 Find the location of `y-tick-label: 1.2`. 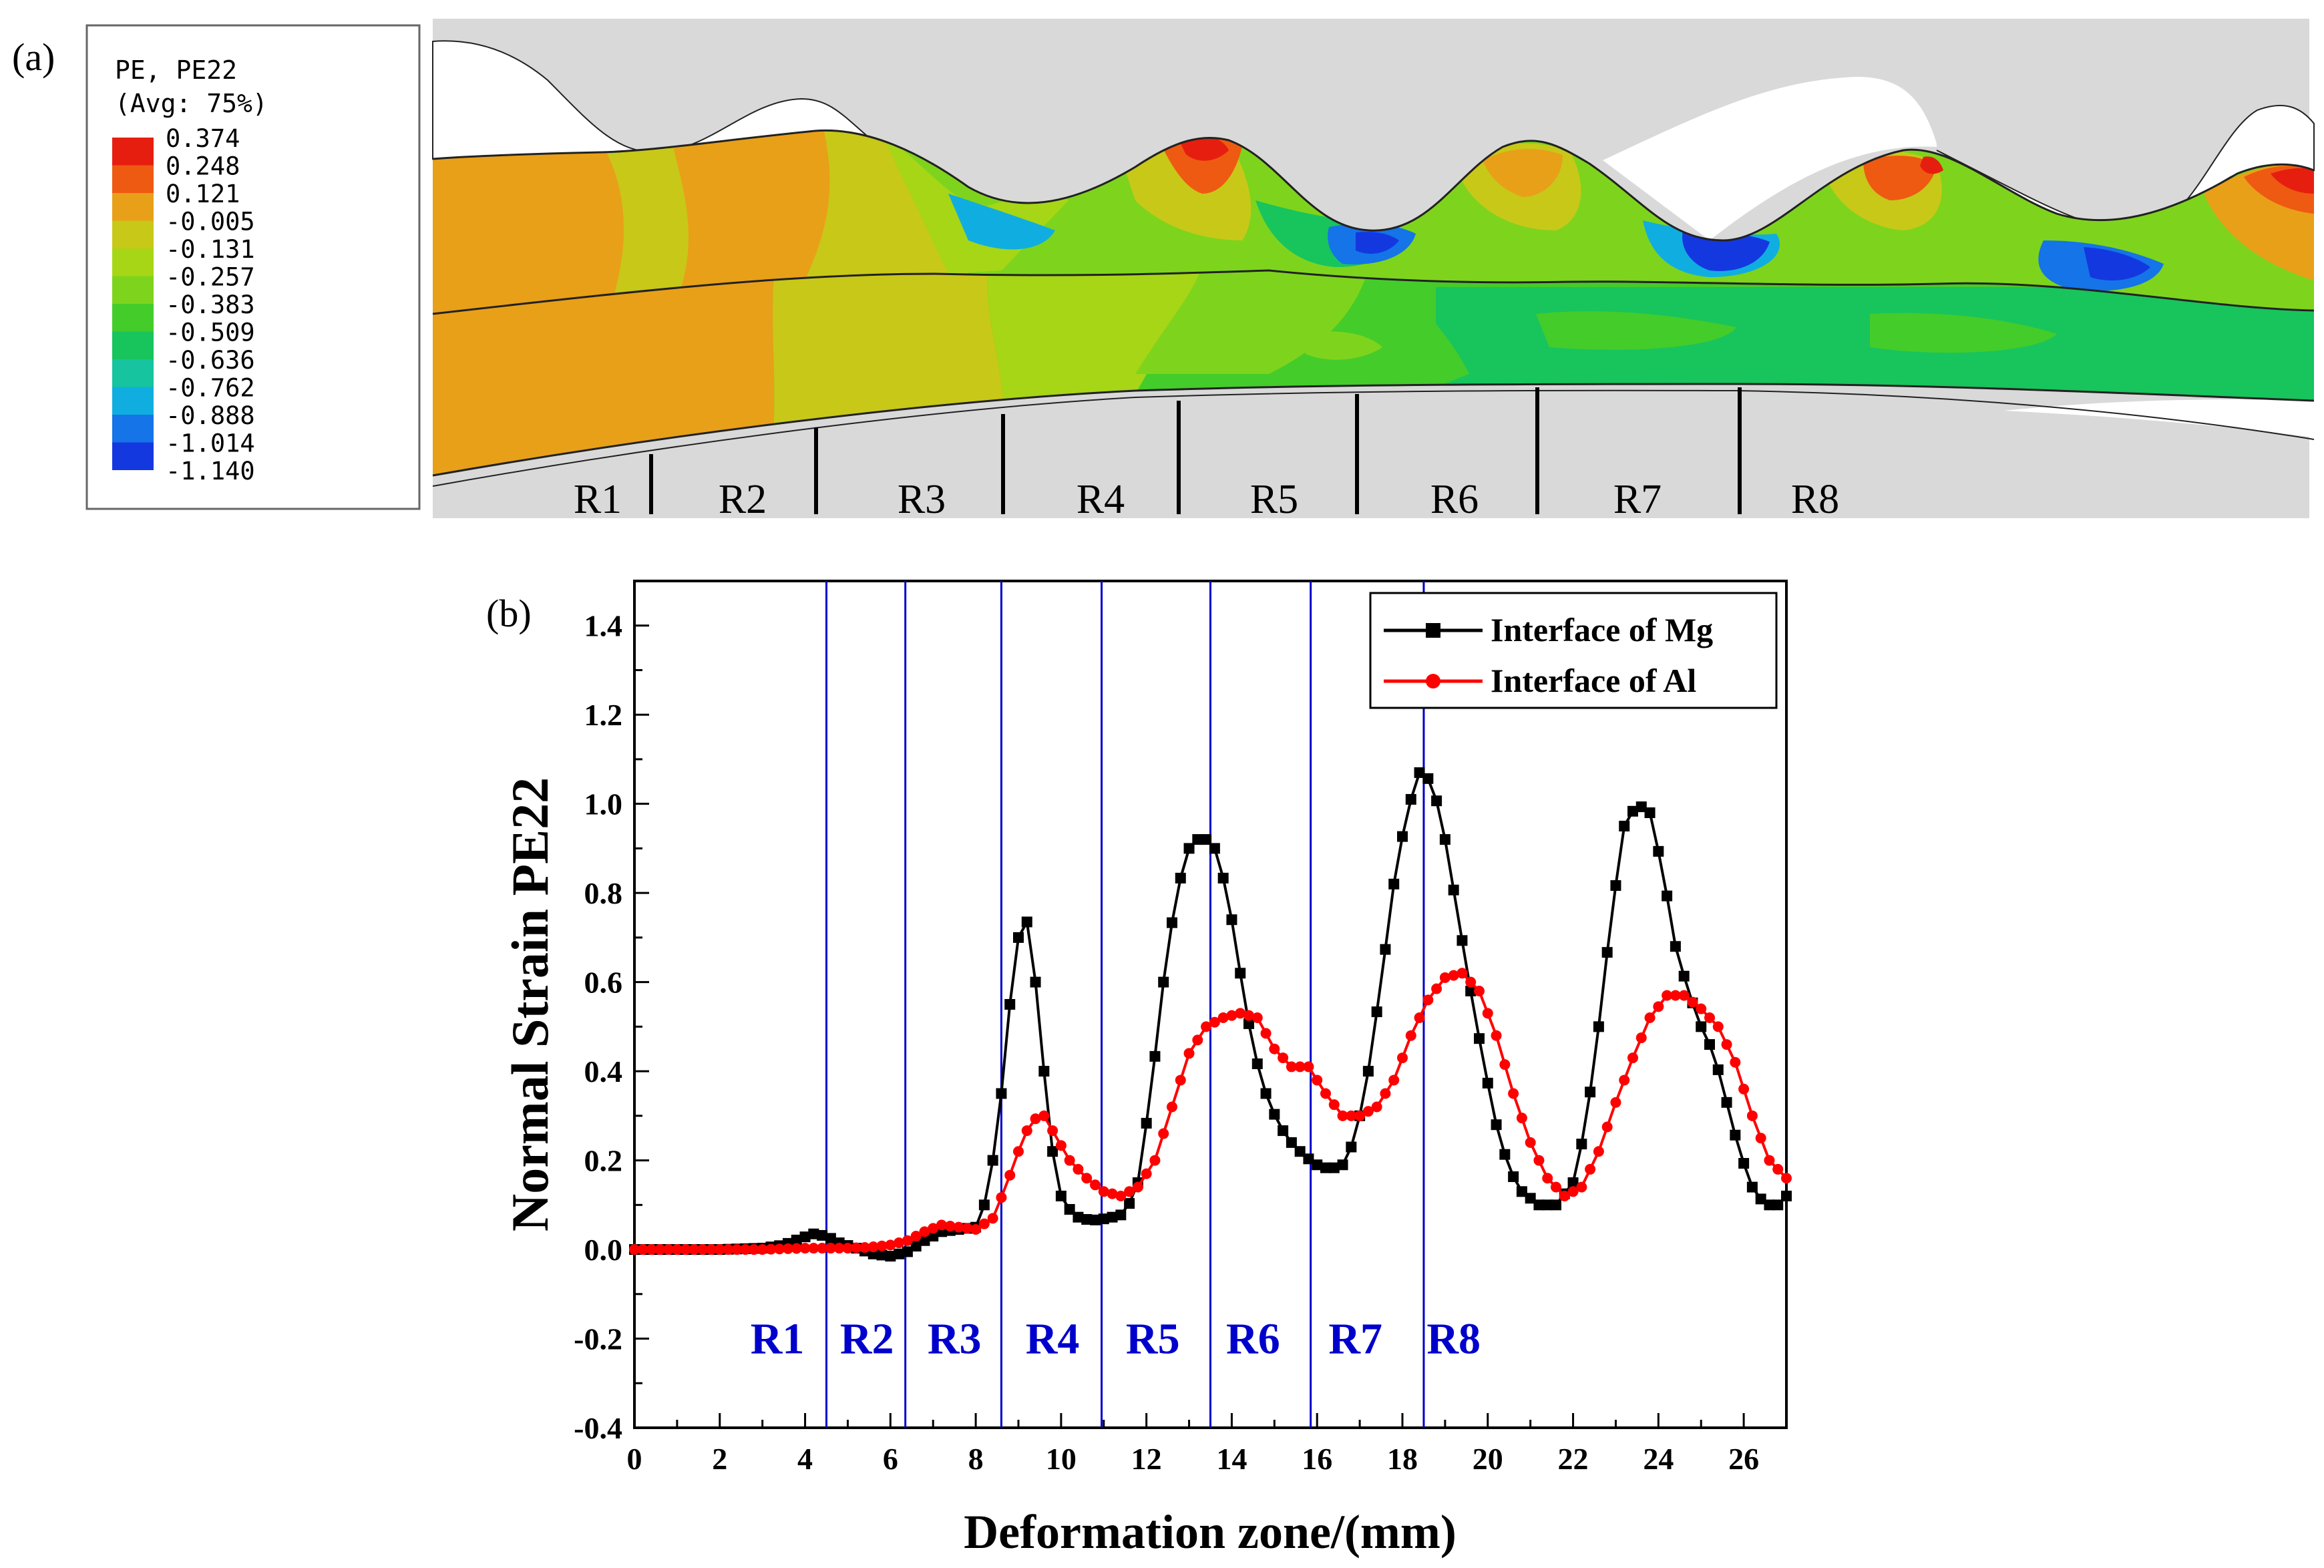

y-tick-label: 1.2 is located at coordinates (604, 715).